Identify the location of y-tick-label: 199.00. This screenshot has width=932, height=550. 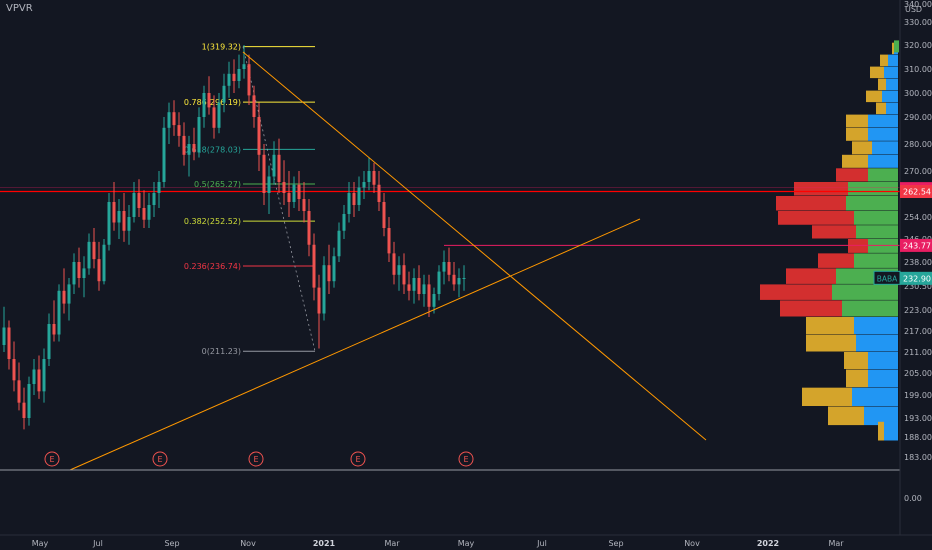
(918, 395).